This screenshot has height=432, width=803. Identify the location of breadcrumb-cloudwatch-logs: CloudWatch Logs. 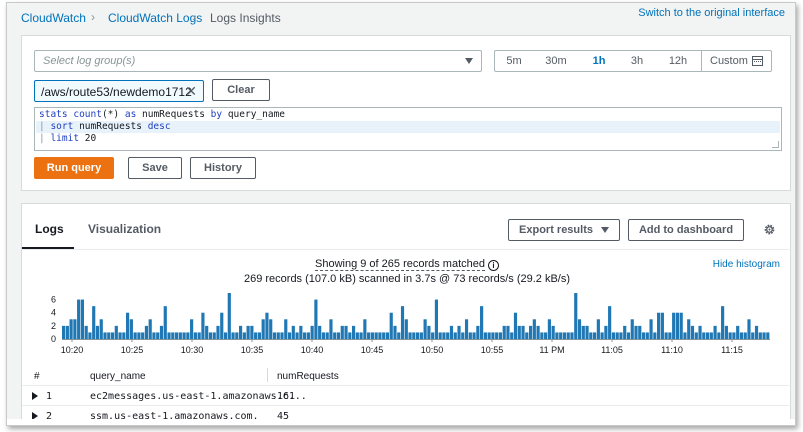
(155, 18).